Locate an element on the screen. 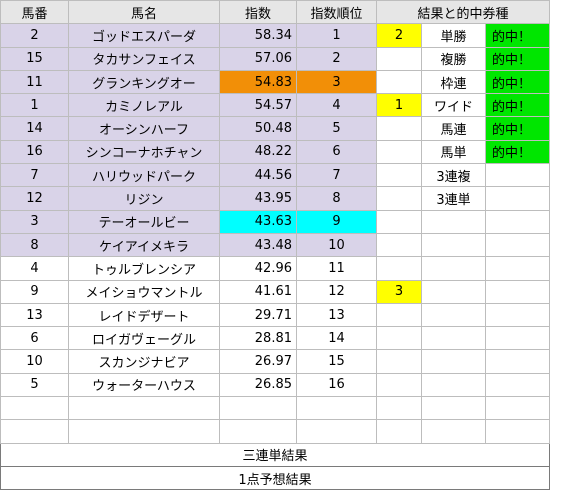  horse-name-cell: ハリウッドパーク is located at coordinates (144, 175).